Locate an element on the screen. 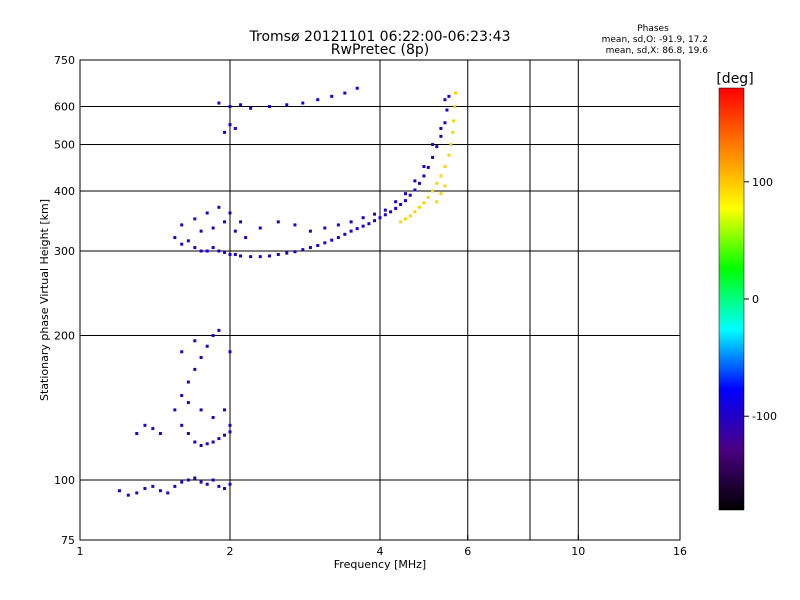  y-tick-label: 400 is located at coordinates (64, 191).